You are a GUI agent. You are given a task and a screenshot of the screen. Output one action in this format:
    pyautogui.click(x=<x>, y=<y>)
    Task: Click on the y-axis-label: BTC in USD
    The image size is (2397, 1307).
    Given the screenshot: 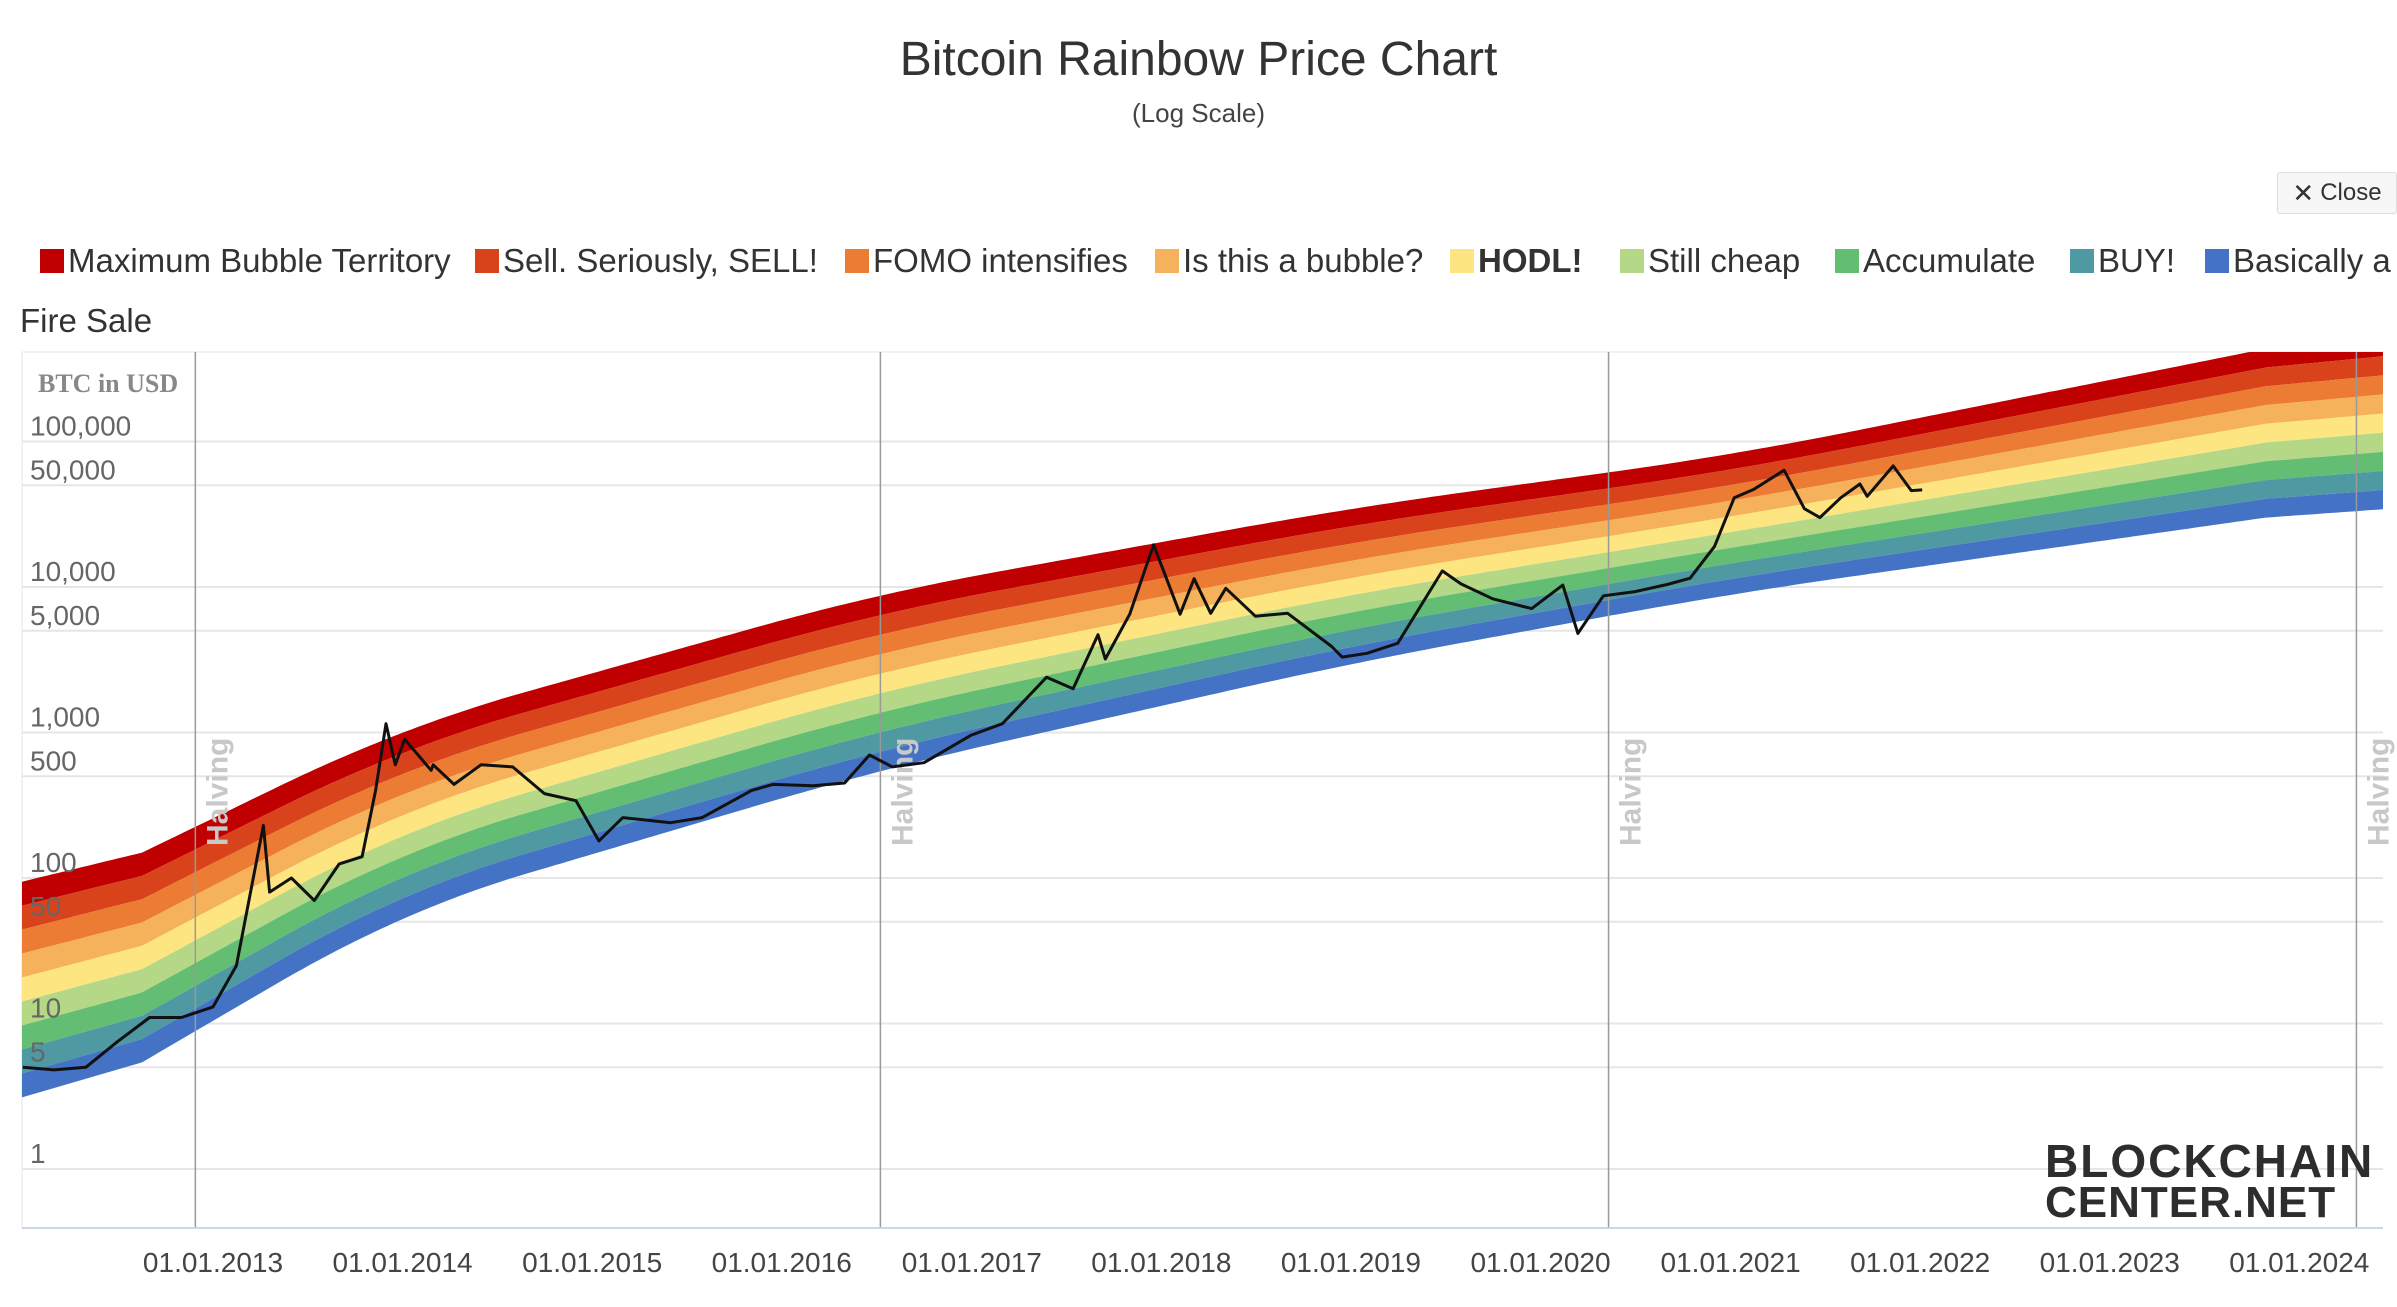 What is the action you would take?
    pyautogui.click(x=108, y=383)
    